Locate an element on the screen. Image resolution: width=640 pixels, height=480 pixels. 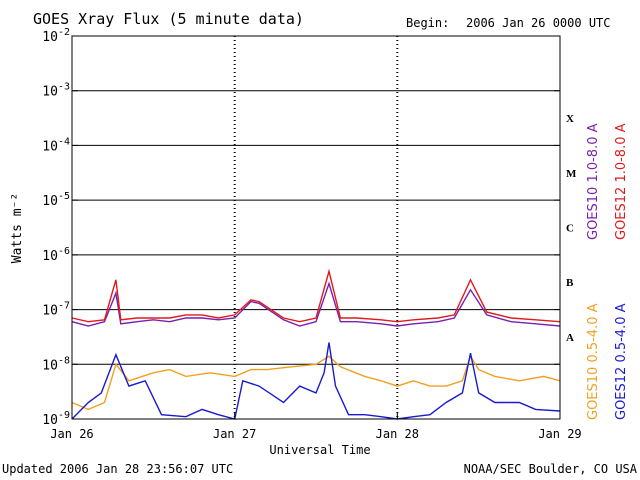
legend-entry: GOES12 0.5-4.0 A is located at coordinates (621, 361).